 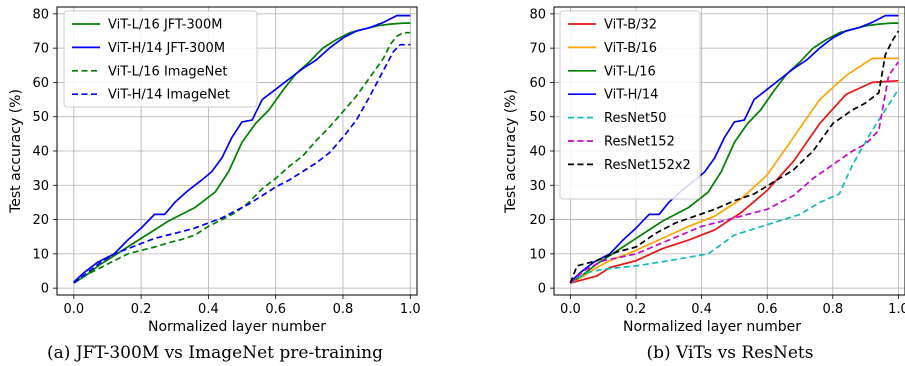 I want to click on legend-label: ViT-H/14 ImageNet, so click(x=169, y=95).